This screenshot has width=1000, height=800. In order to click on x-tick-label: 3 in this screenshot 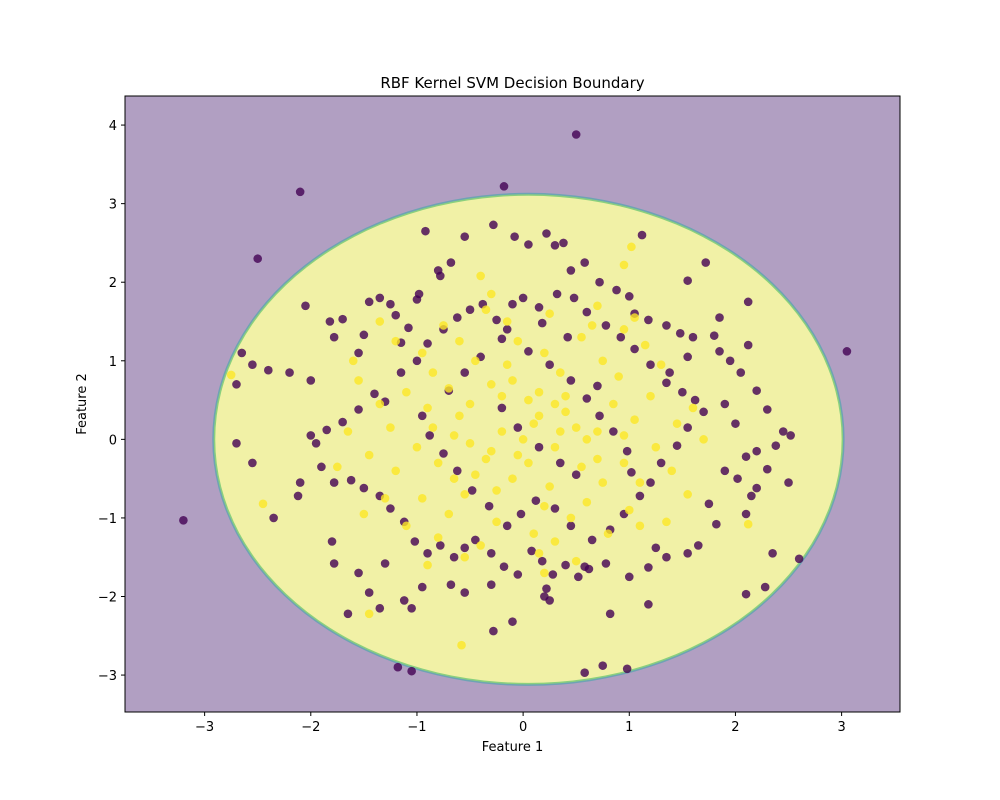, I will do `click(841, 727)`.